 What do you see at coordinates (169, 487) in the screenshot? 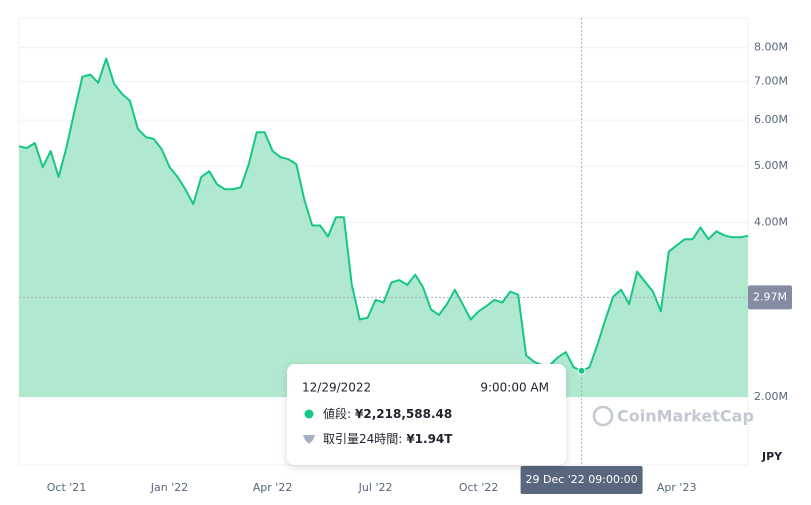
I see `x-tick-label: Jan '22` at bounding box center [169, 487].